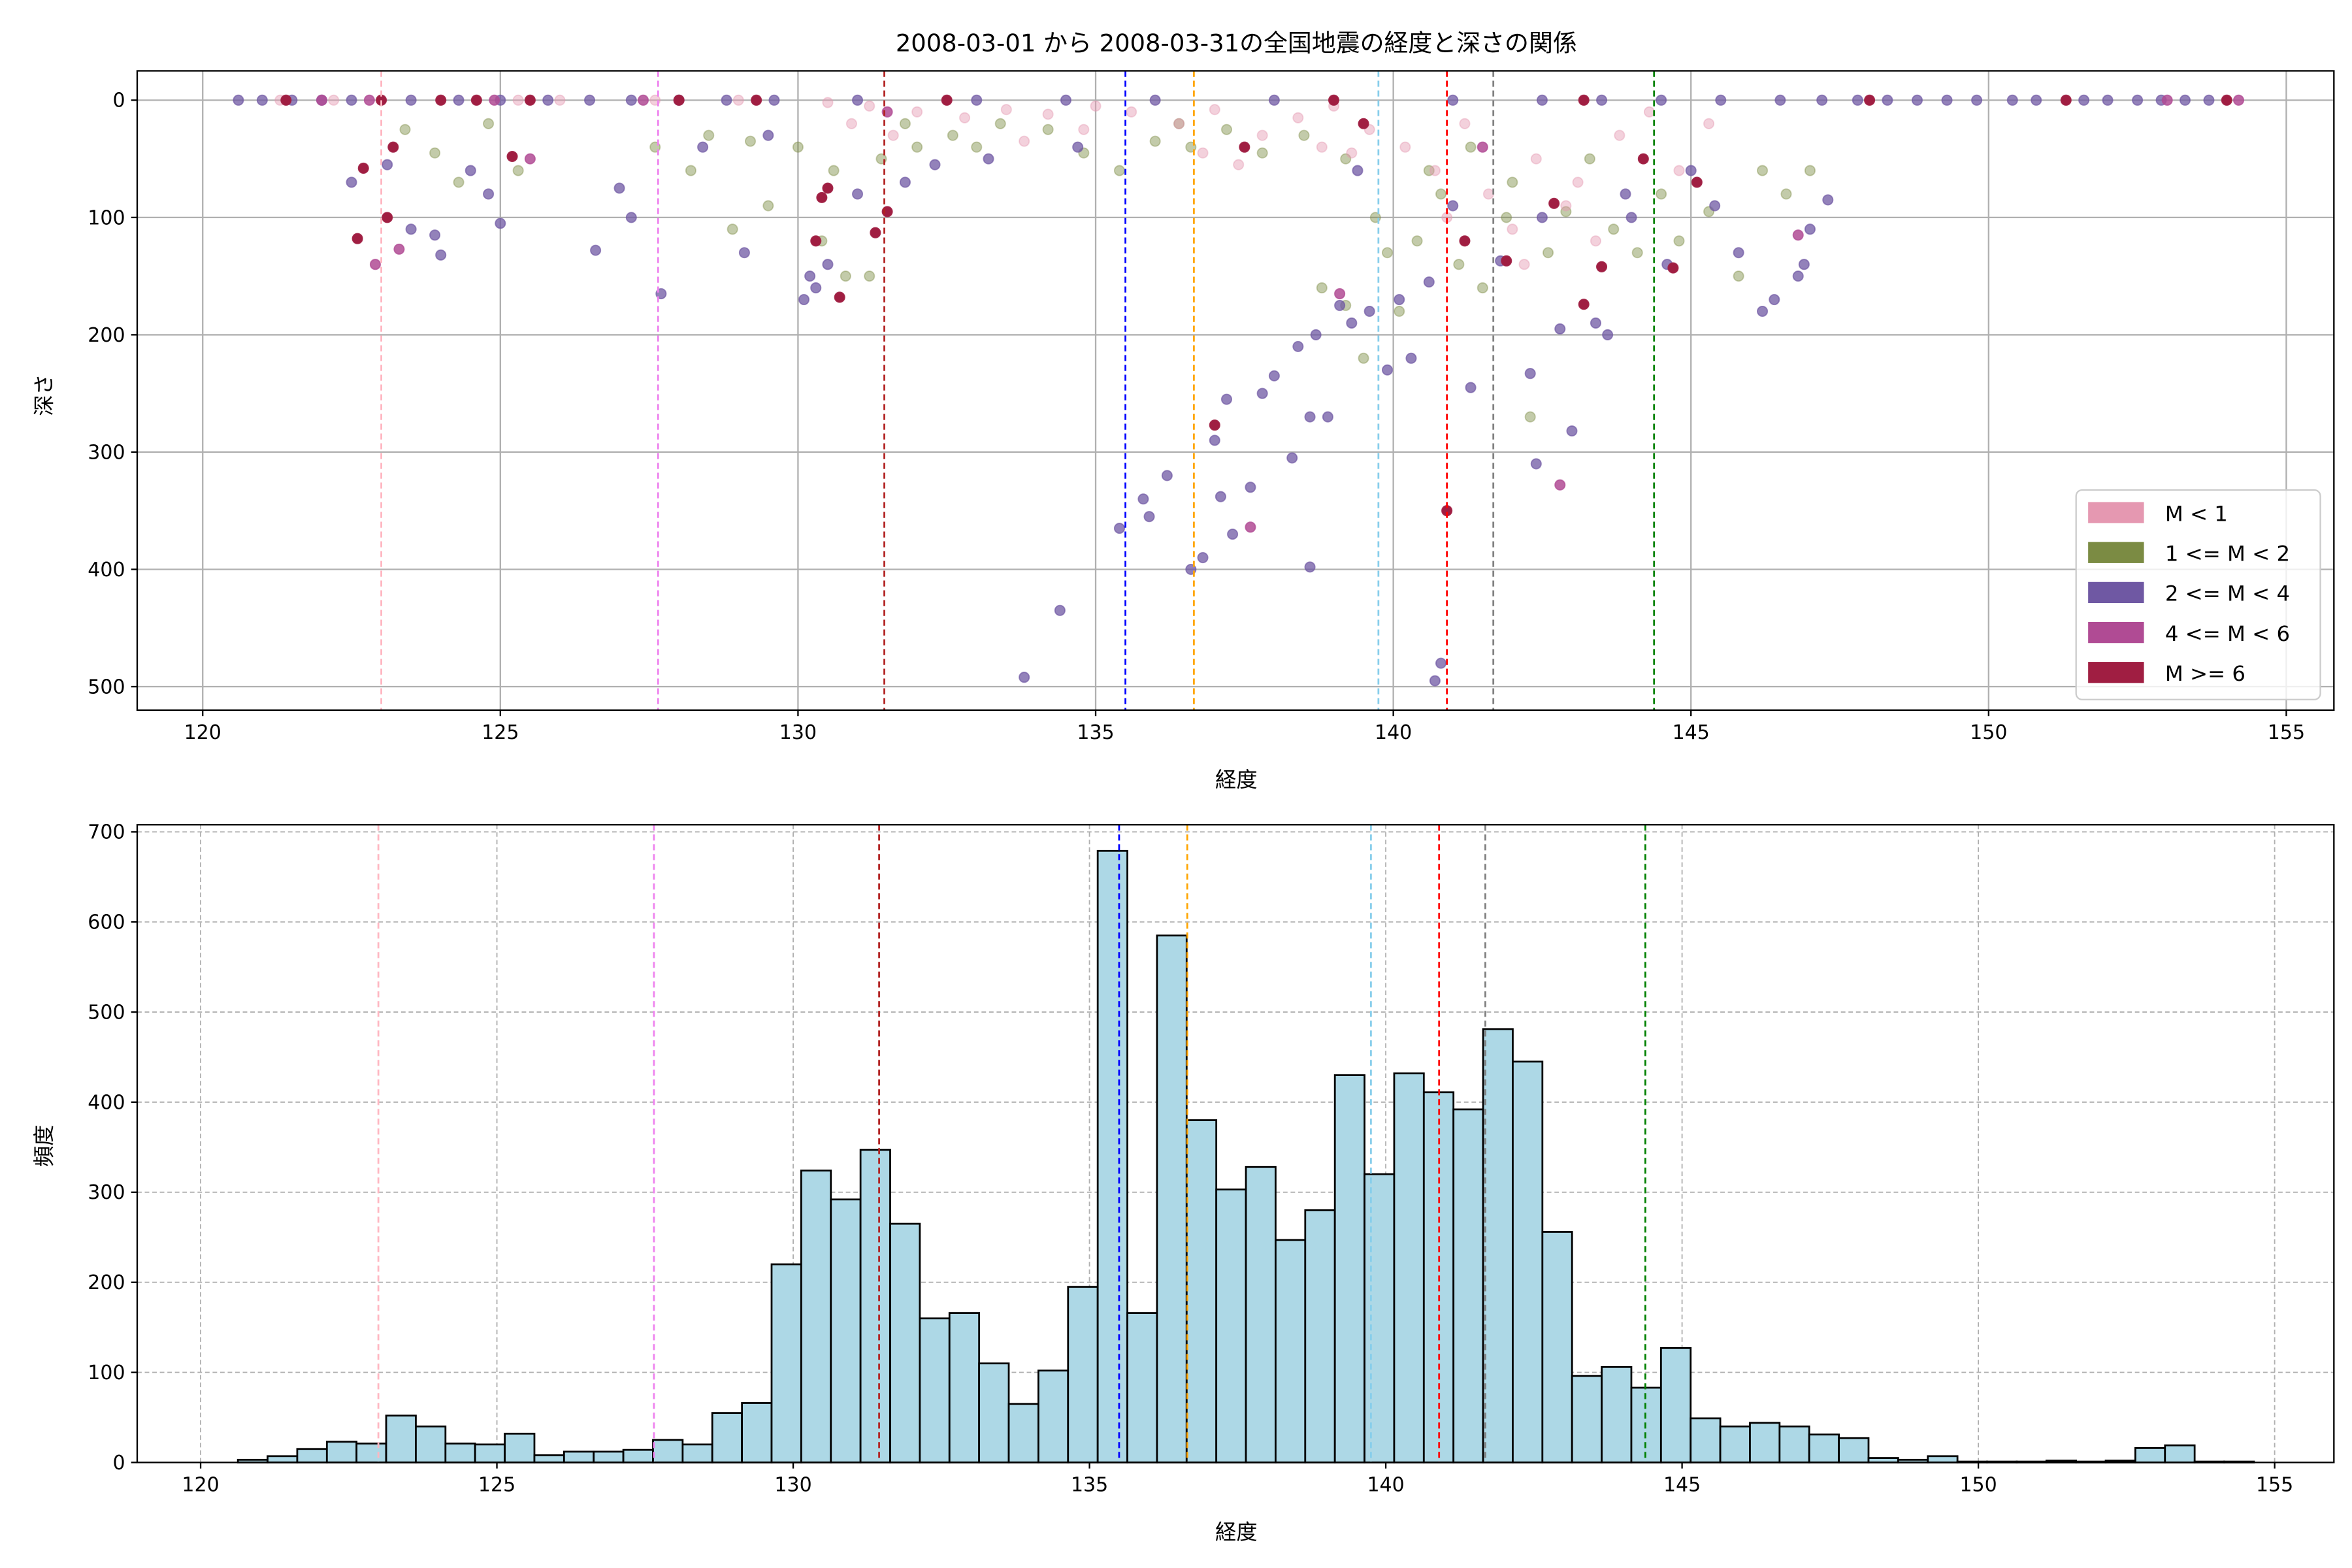  Describe the element at coordinates (2116, 592) in the screenshot. I see `legend-swatch` at that location.